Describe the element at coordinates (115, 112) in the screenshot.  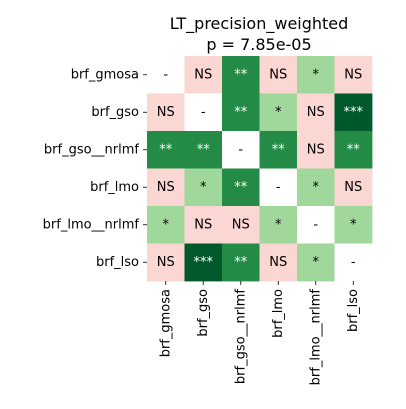
I see `y-tick-label: brf_gso` at that location.